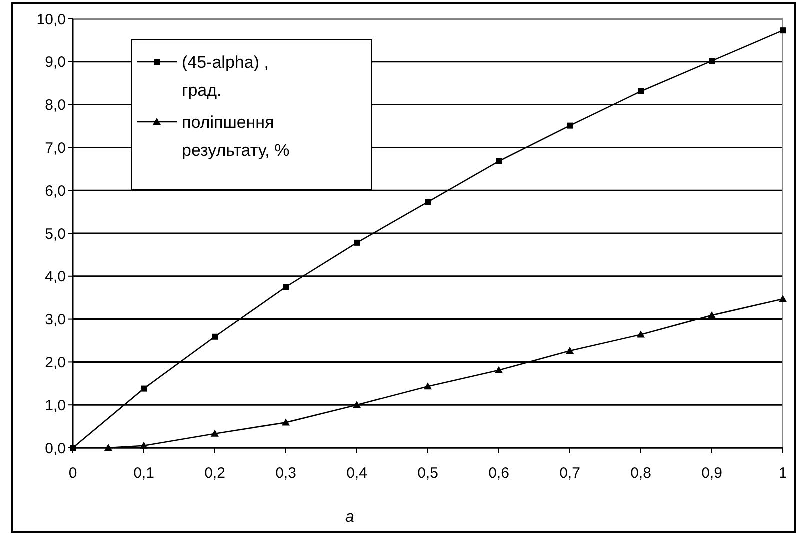 The image size is (797, 534). Describe the element at coordinates (286, 473) in the screenshot. I see `x-tick-label: 0,3` at that location.